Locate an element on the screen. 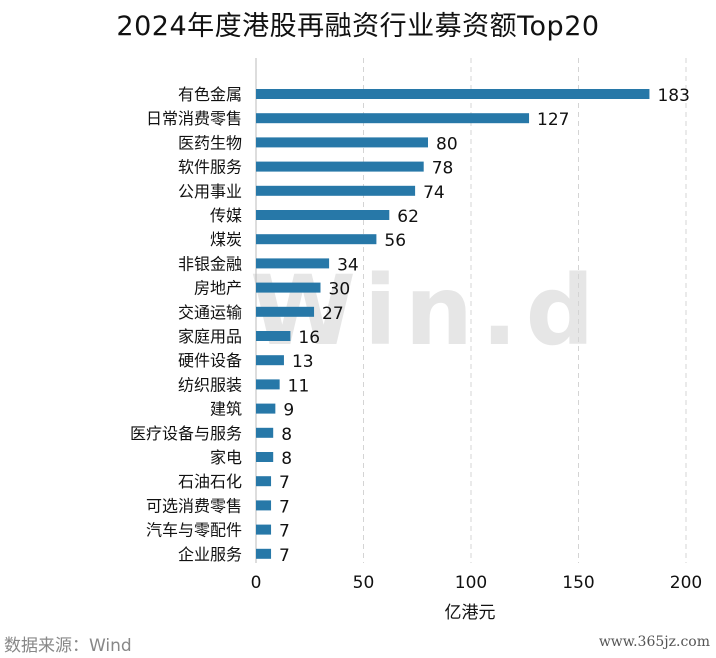 The width and height of the screenshot is (716, 658). site-watermark: www.365jz.com is located at coordinates (654, 642).